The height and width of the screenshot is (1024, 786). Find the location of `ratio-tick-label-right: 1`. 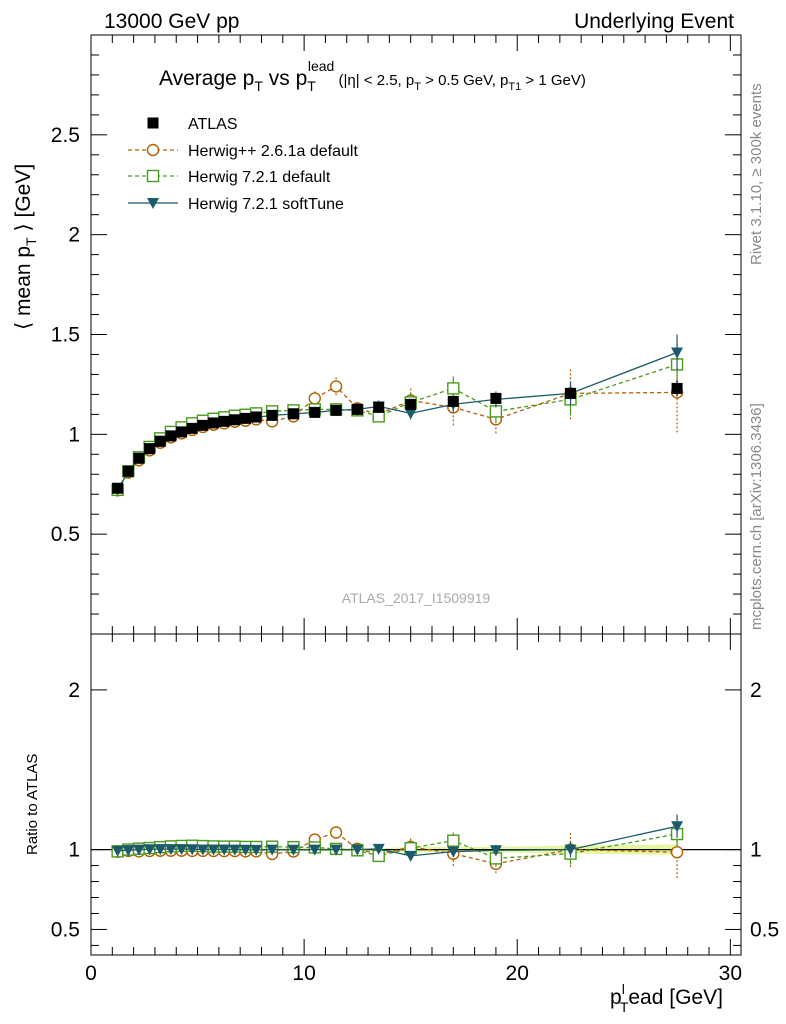

ratio-tick-label-right: 1 is located at coordinates (756, 850).